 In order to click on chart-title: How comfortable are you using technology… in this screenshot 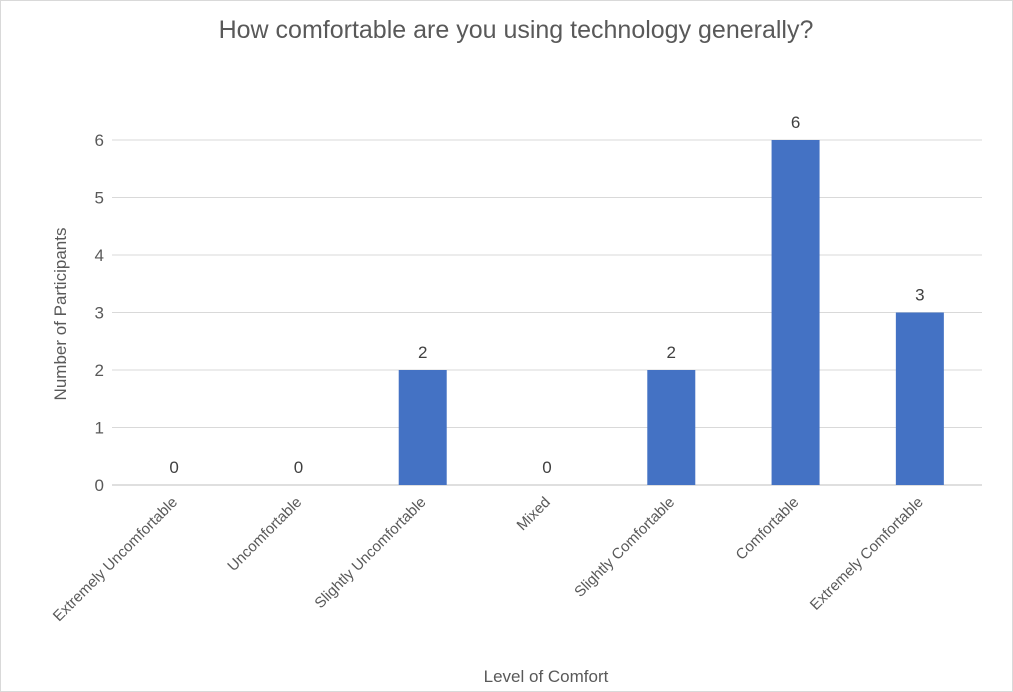, I will do `click(516, 30)`.